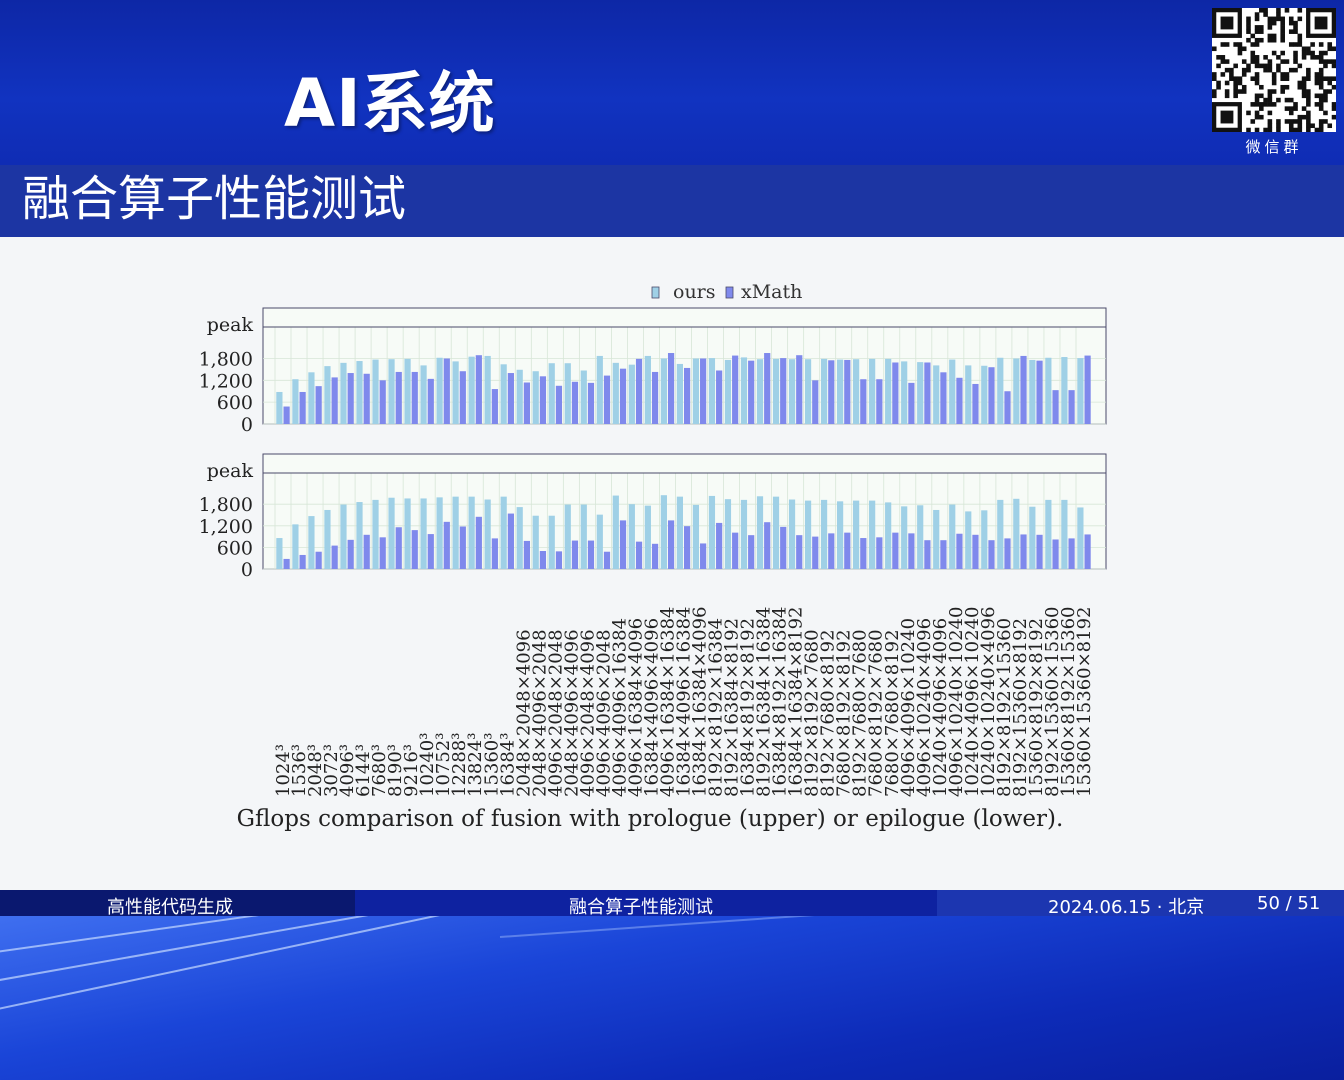  What do you see at coordinates (619, 707) in the screenshot?
I see `x-tick-label: 4096×4096×16384` at bounding box center [619, 707].